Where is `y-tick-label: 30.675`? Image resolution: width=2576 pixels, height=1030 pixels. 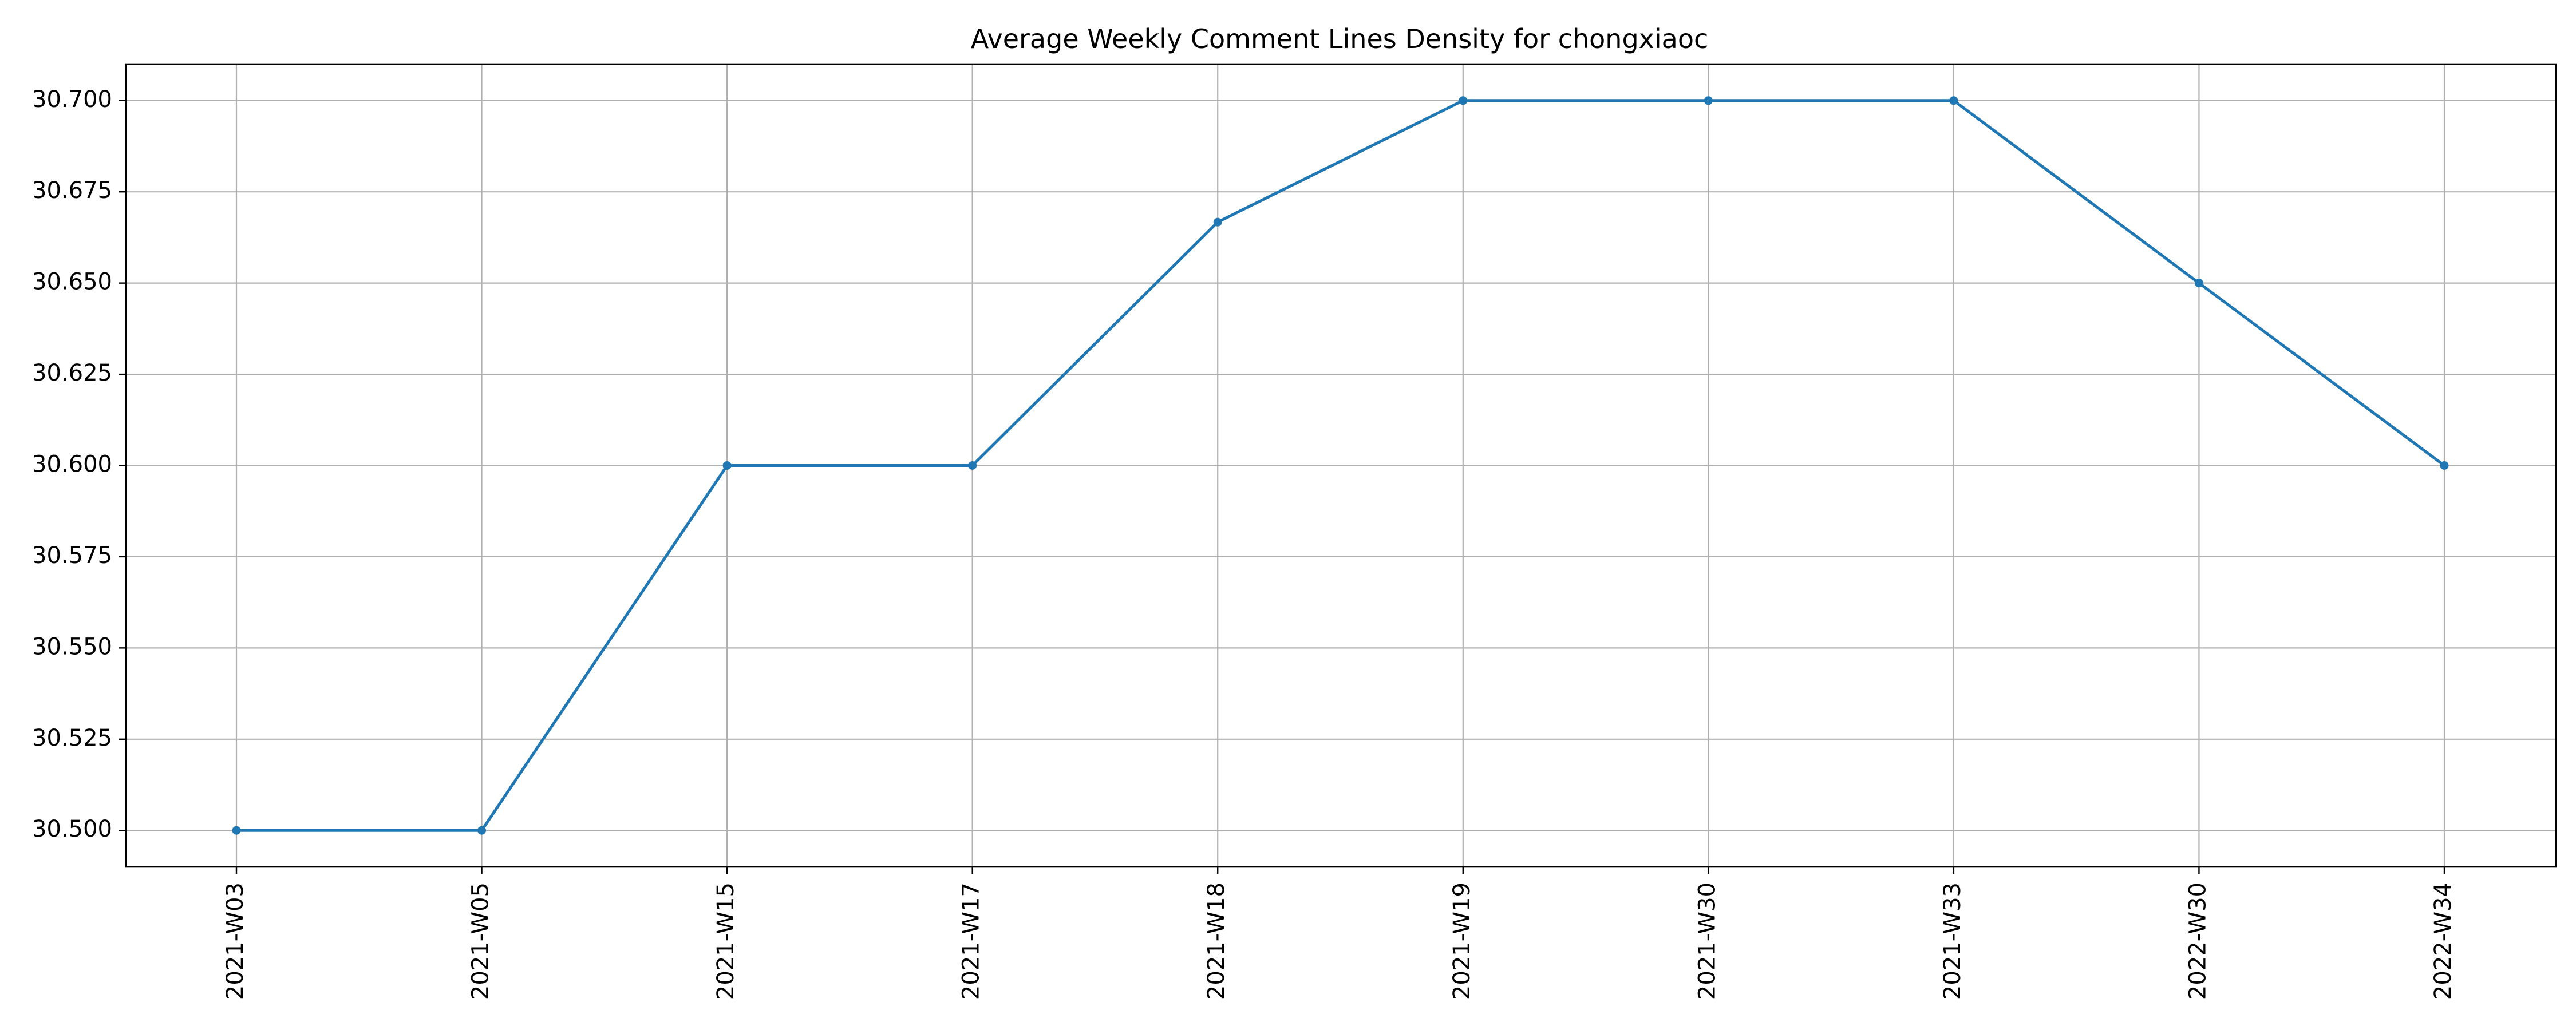 y-tick-label: 30.675 is located at coordinates (72, 190).